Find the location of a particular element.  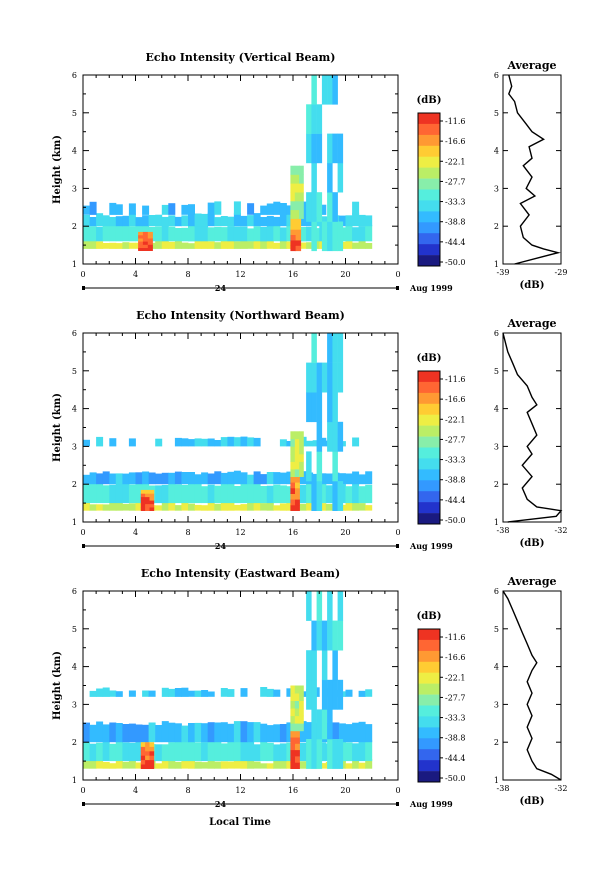

heatmap-cells is located at coordinates (228, 163).